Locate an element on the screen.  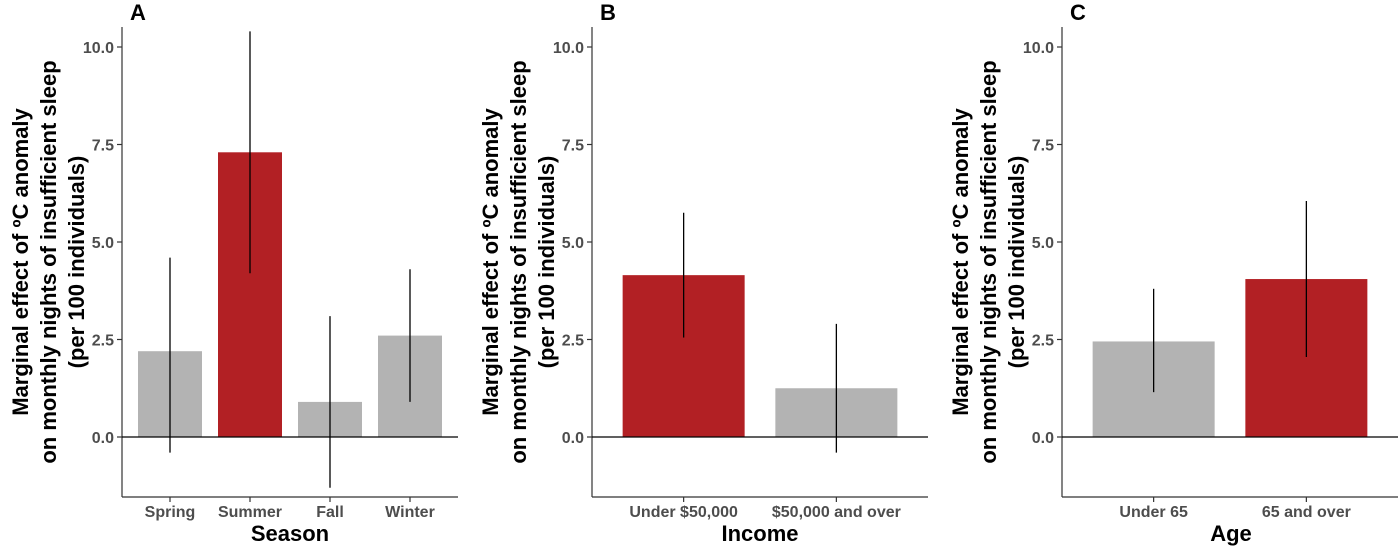
x-tick-label: Under 65 is located at coordinates (1153, 512).